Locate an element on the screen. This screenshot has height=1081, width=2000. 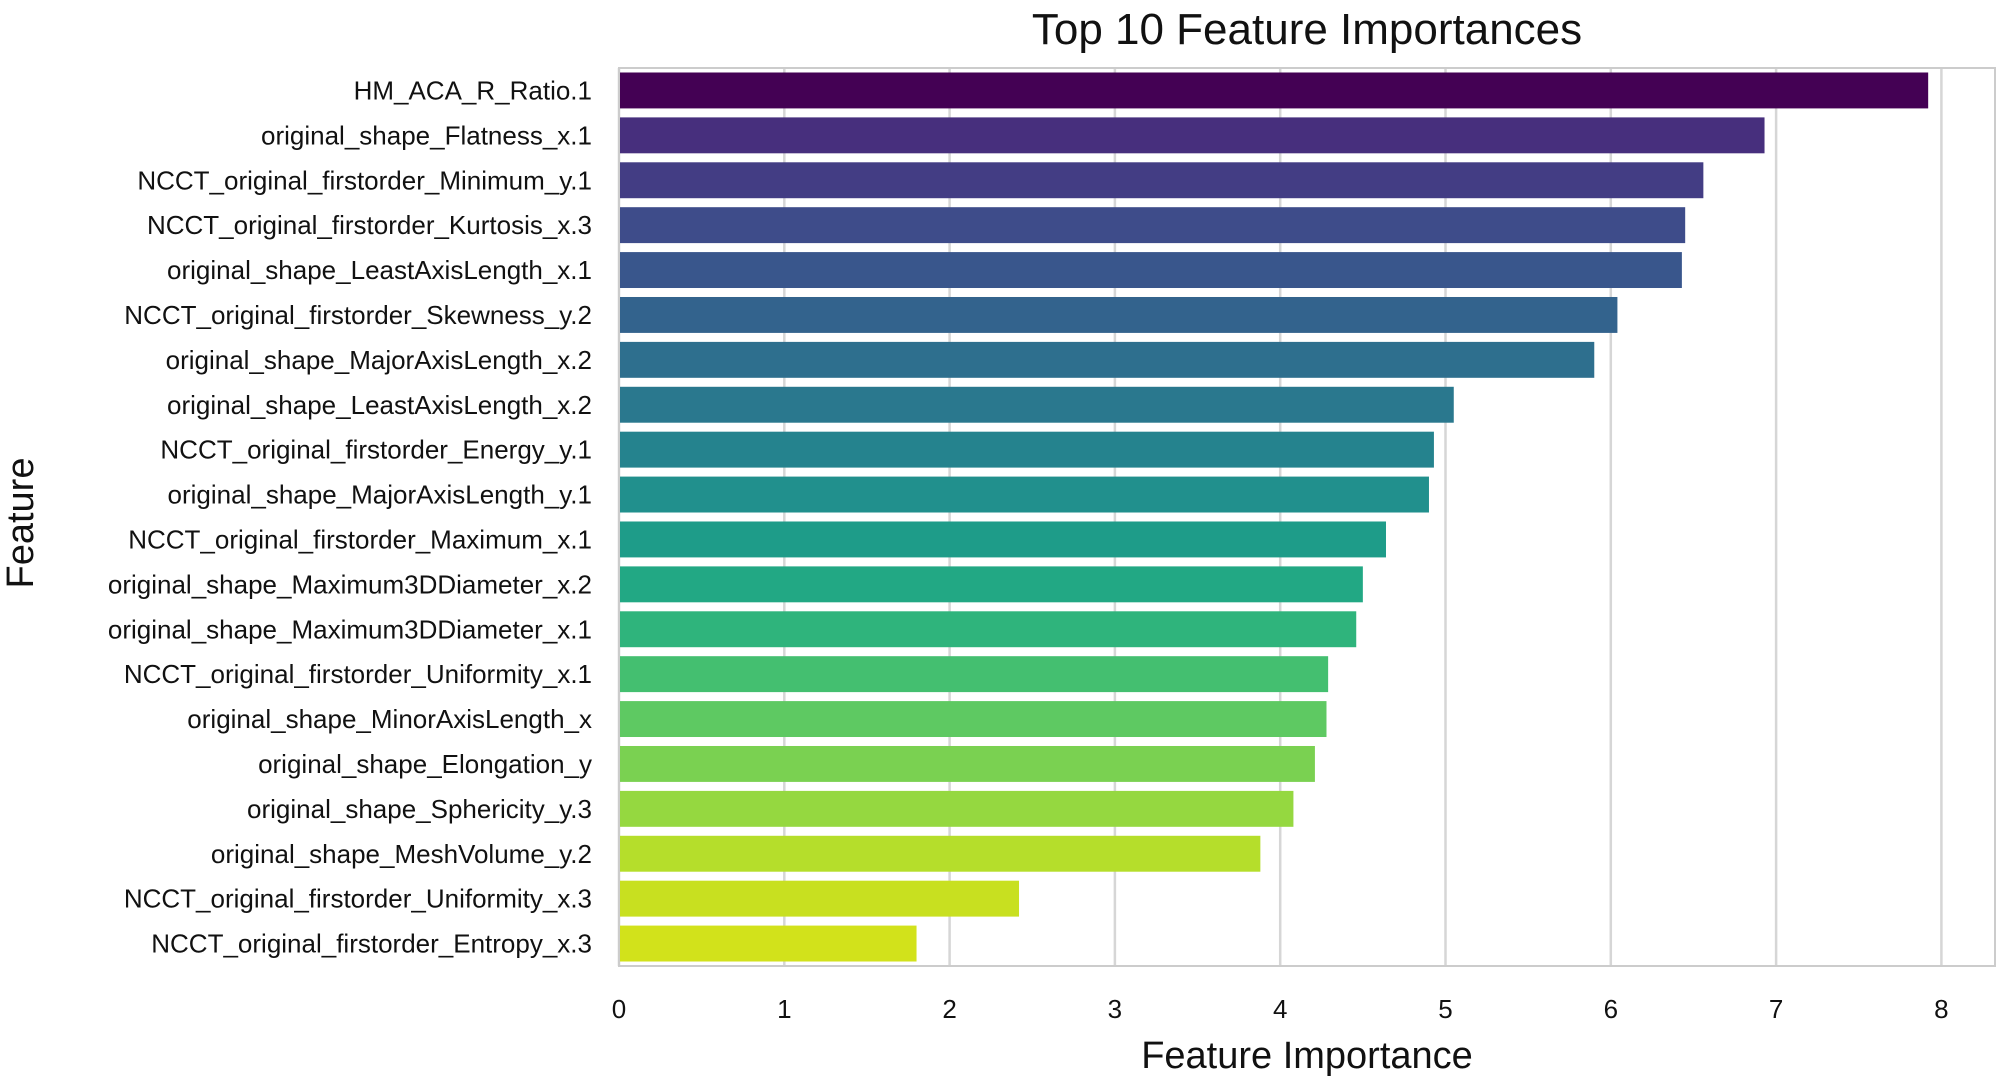
y-tick-label: original_shape_LeastAxisLength_x.1 is located at coordinates (379, 270).